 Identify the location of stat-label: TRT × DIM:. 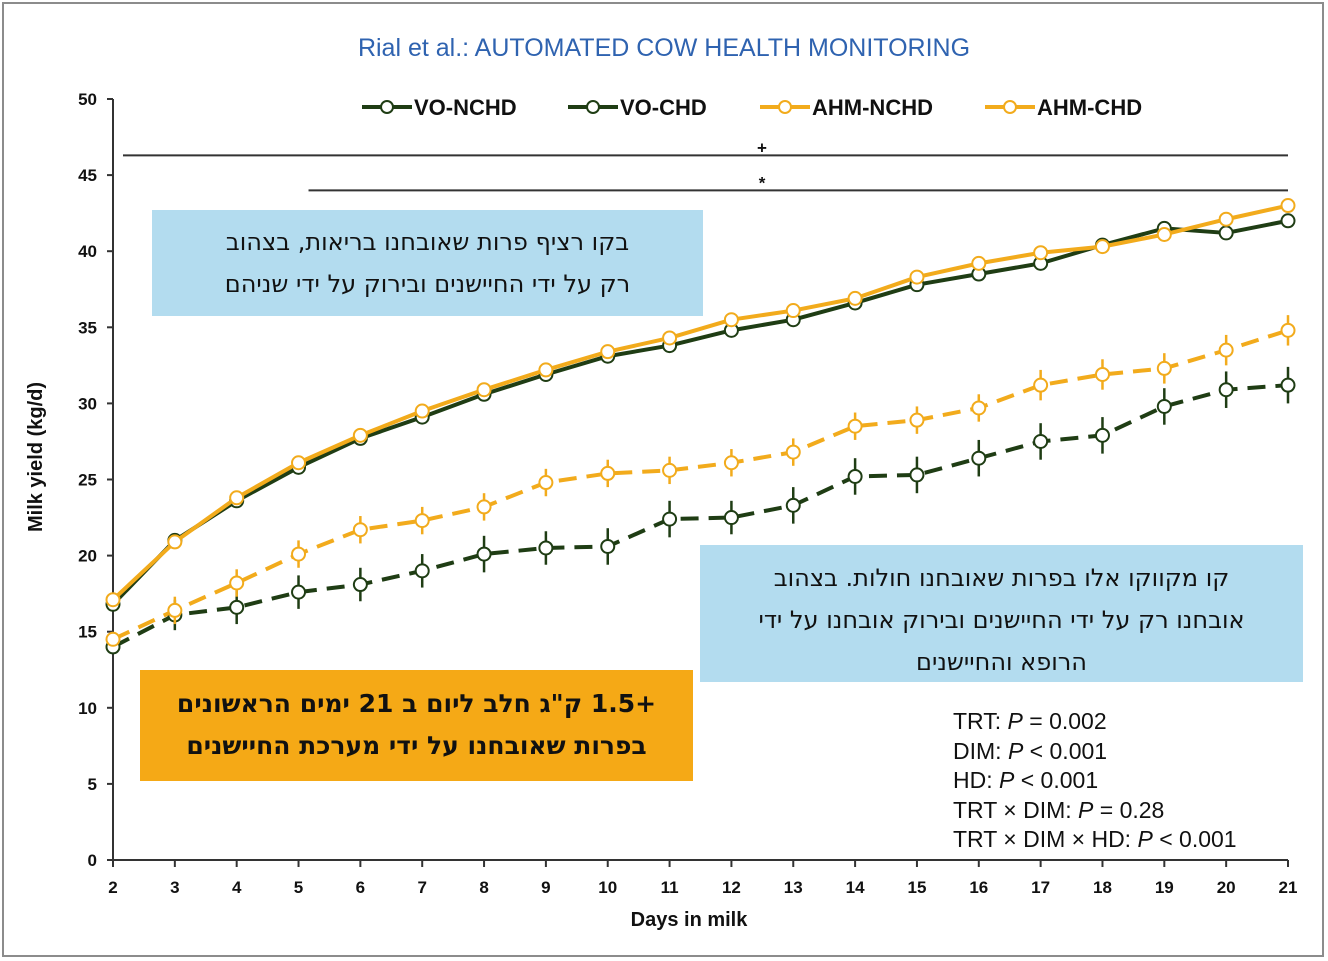
(1016, 809).